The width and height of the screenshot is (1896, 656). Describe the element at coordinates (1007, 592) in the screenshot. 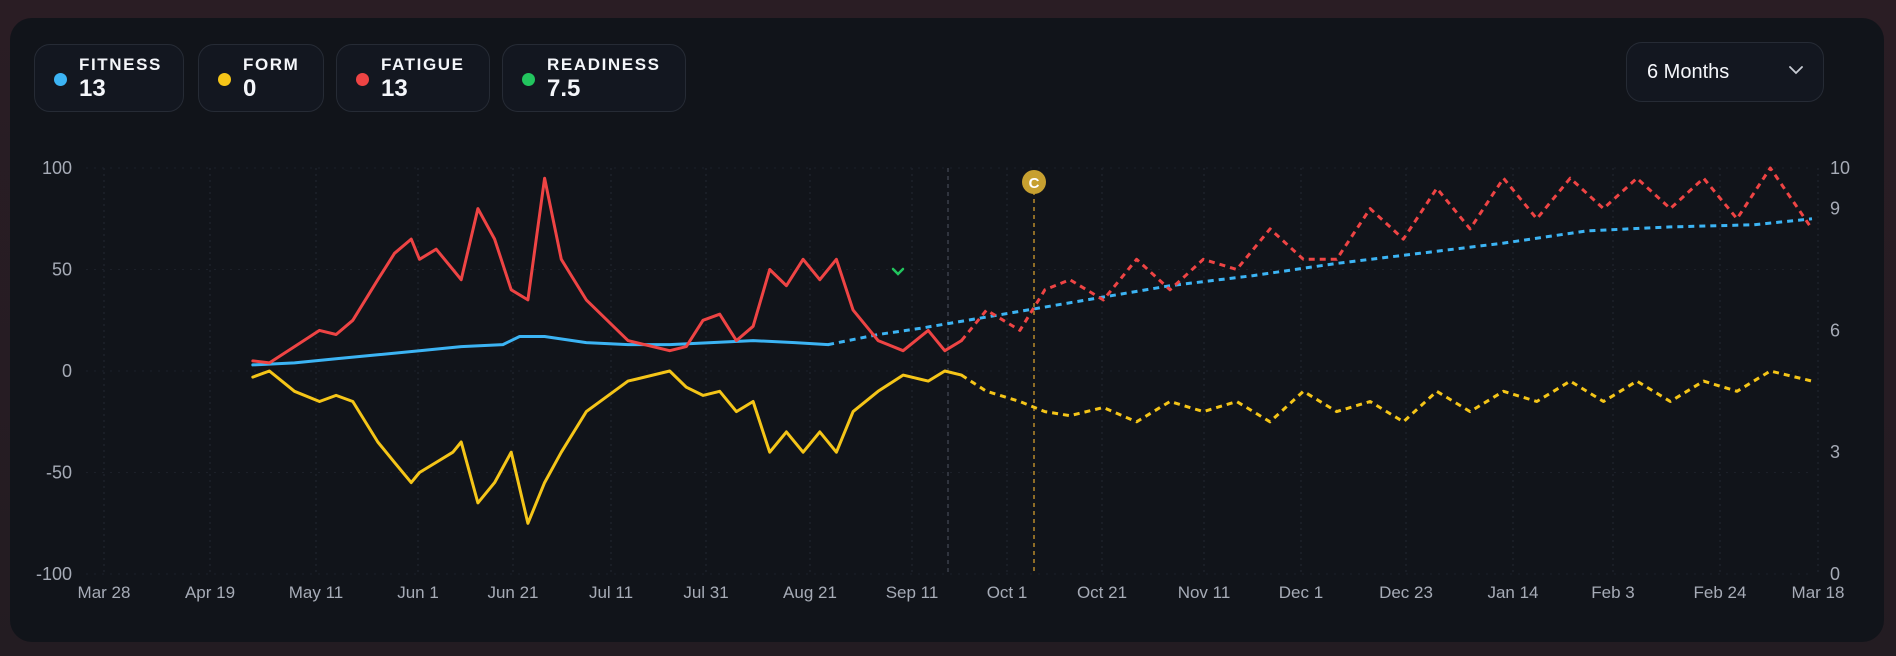

I see `x-tick-label: Oct 1` at that location.